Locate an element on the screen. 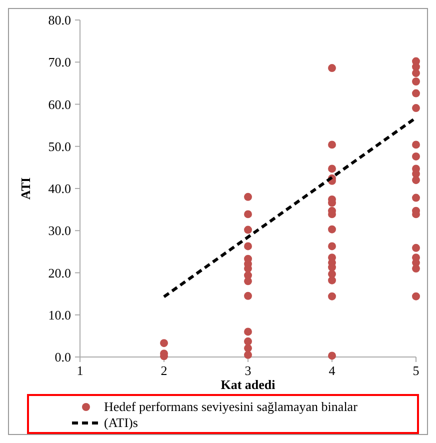  y-tick-label: 40.0 is located at coordinates (59, 188).